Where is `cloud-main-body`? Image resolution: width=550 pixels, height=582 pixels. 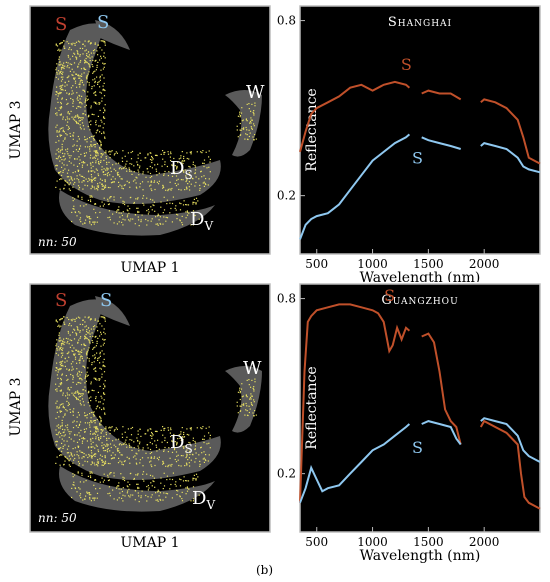 cloud-main-body is located at coordinates (134, 114).